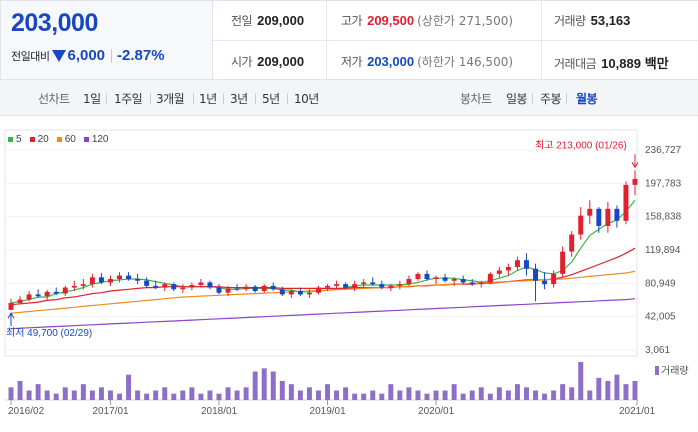  I want to click on tab-monthly: 월봉, so click(587, 99).